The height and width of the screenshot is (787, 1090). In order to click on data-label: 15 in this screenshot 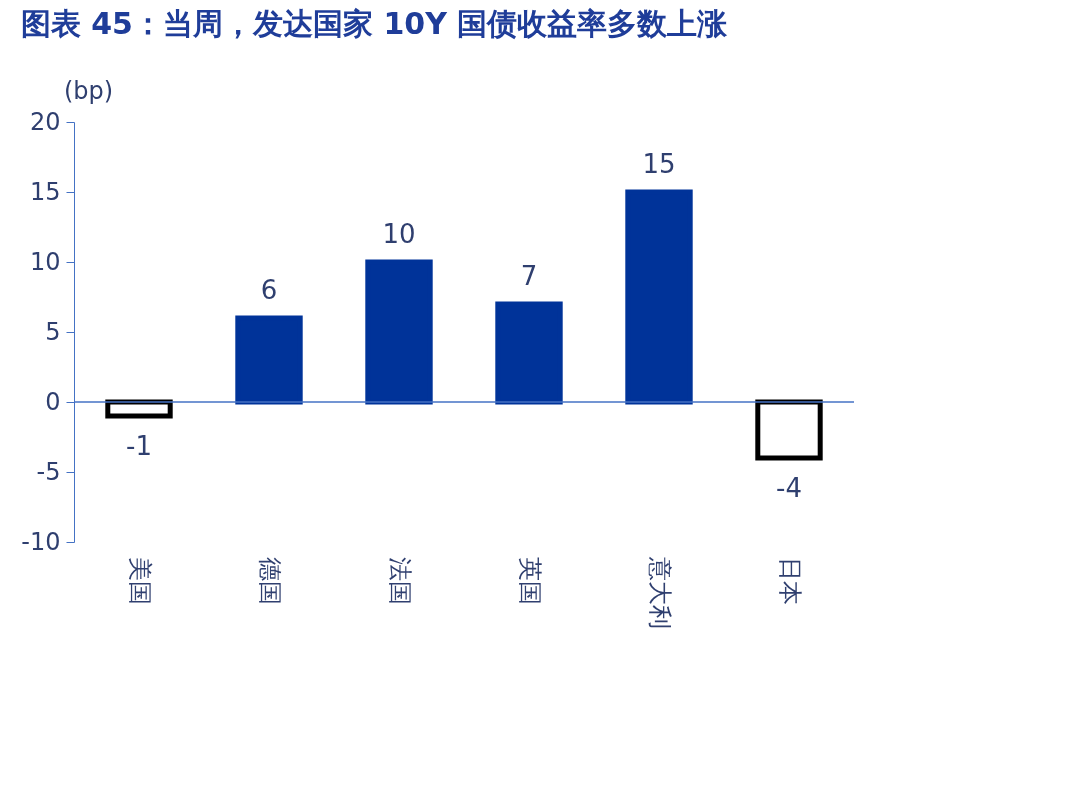, I will do `click(659, 164)`.